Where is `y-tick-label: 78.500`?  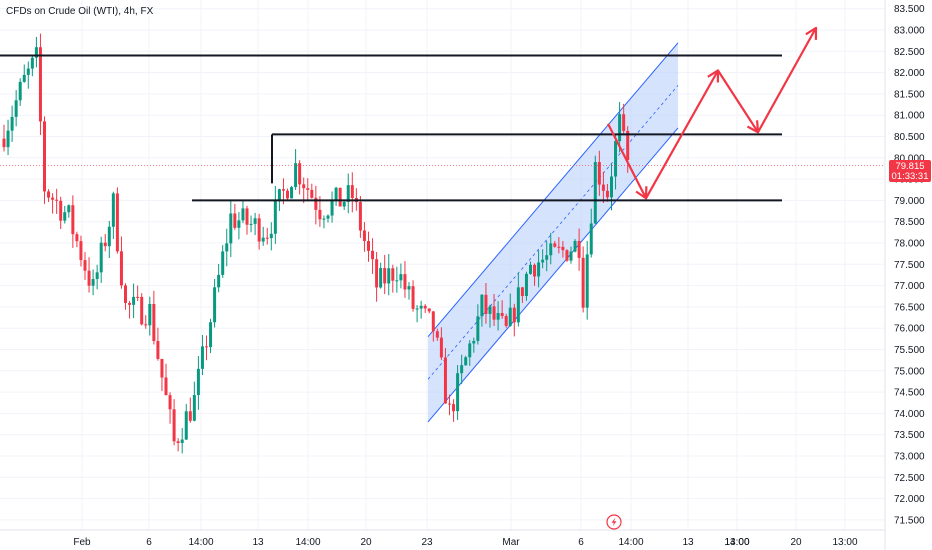 y-tick-label: 78.500 is located at coordinates (909, 222).